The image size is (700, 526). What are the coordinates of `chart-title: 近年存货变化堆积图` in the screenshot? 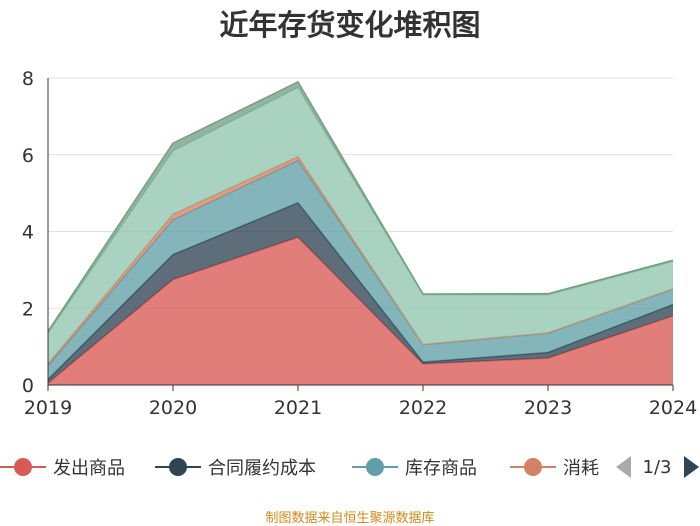 It's located at (350, 25).